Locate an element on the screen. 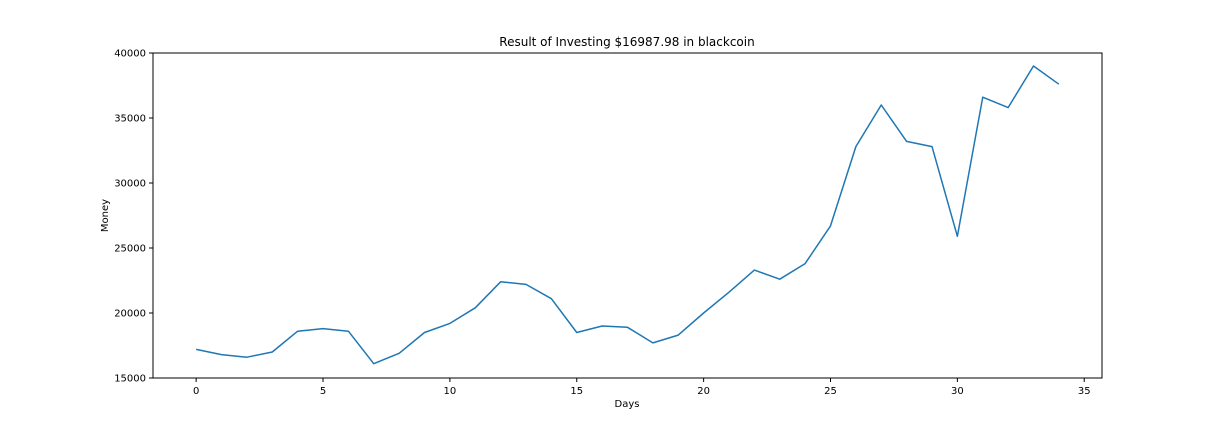 This screenshot has height=432, width=1224. y-tick-label: 15000 is located at coordinates (130, 379).